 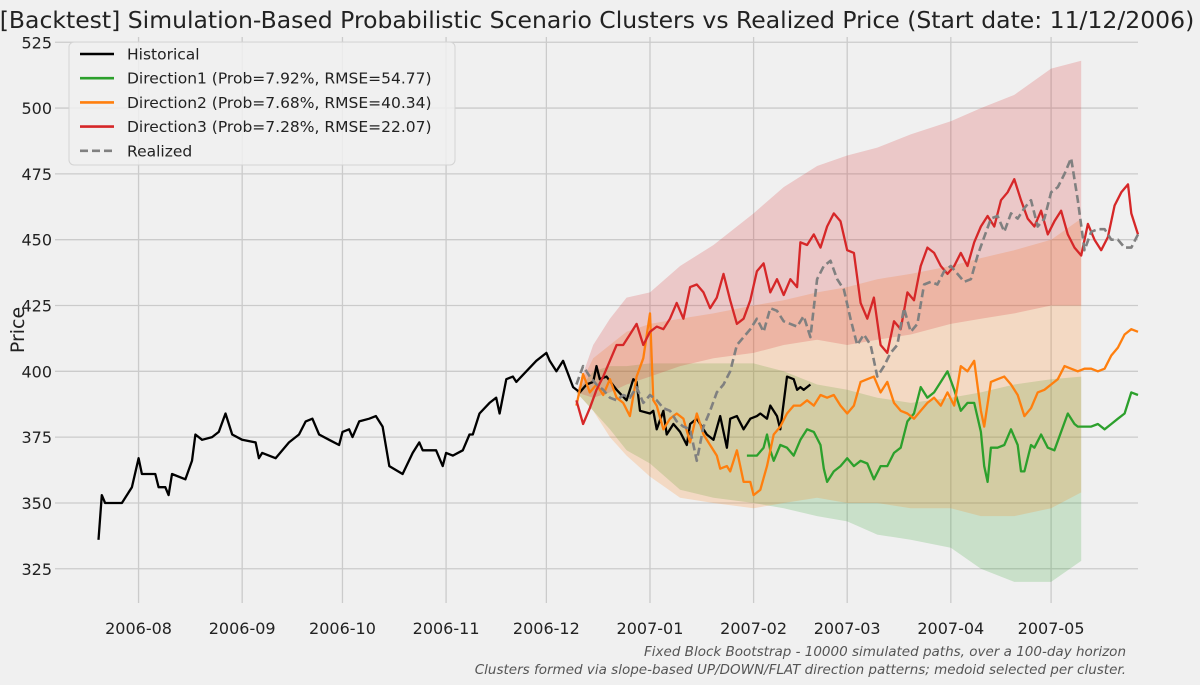 I want to click on y-tick-label: 400, so click(x=36, y=371).